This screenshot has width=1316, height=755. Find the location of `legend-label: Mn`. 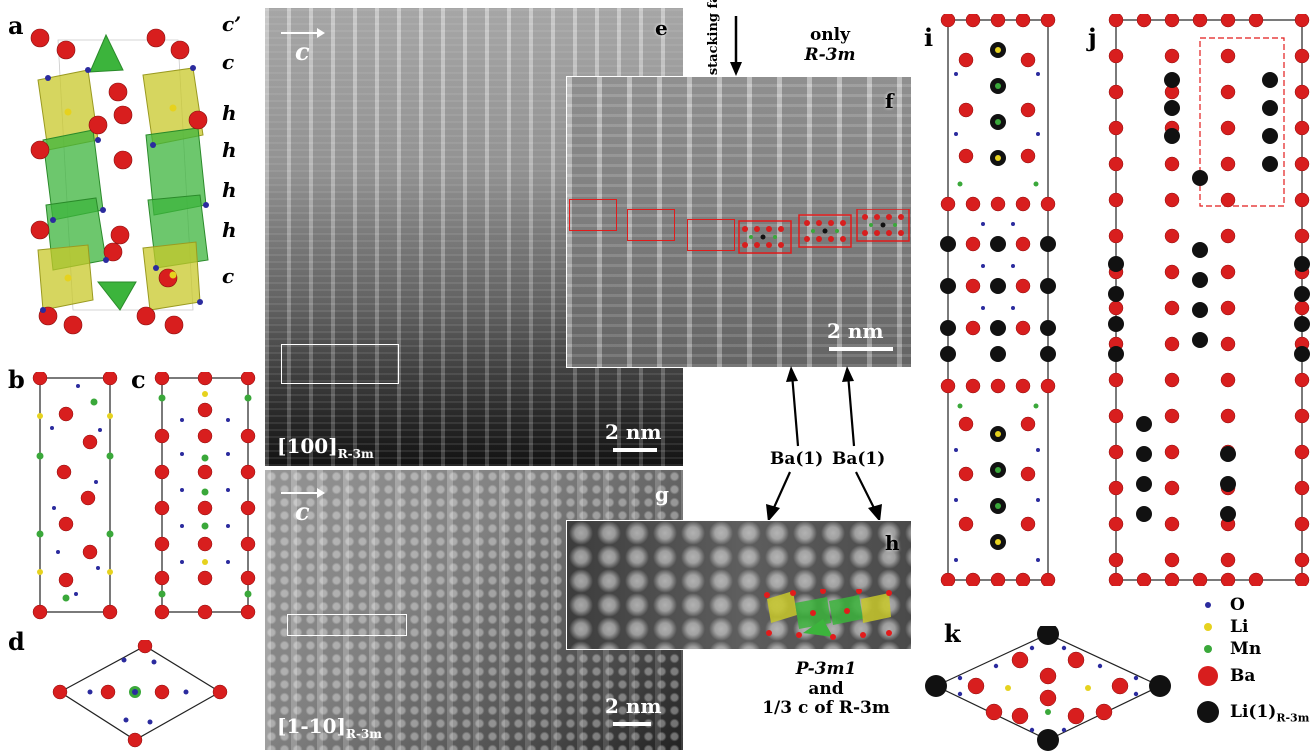

legend-label: Mn is located at coordinates (1246, 649).